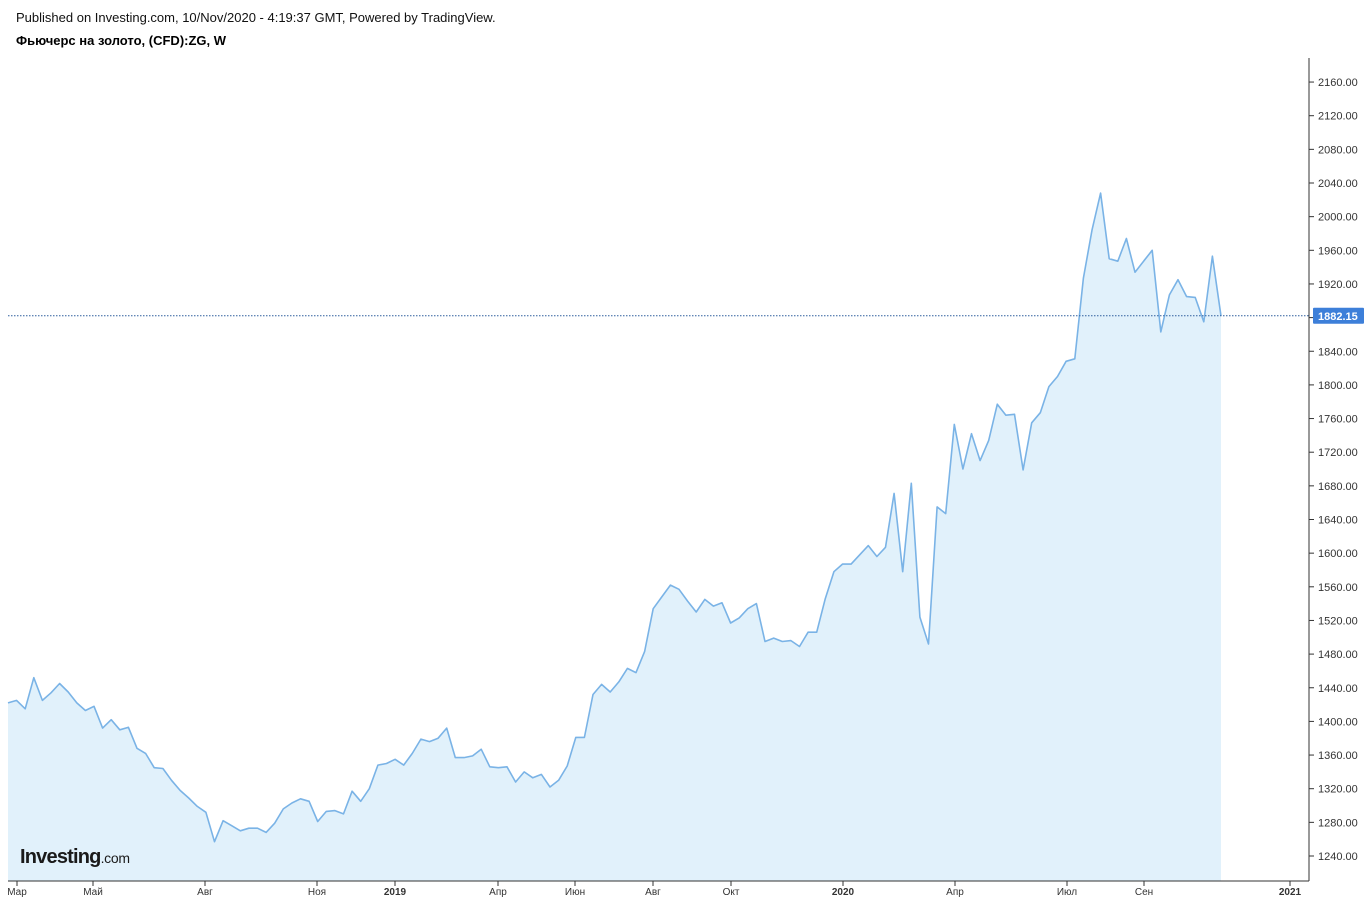  Describe the element at coordinates (1338, 621) in the screenshot. I see `y-tick-label: 1520.00` at that location.